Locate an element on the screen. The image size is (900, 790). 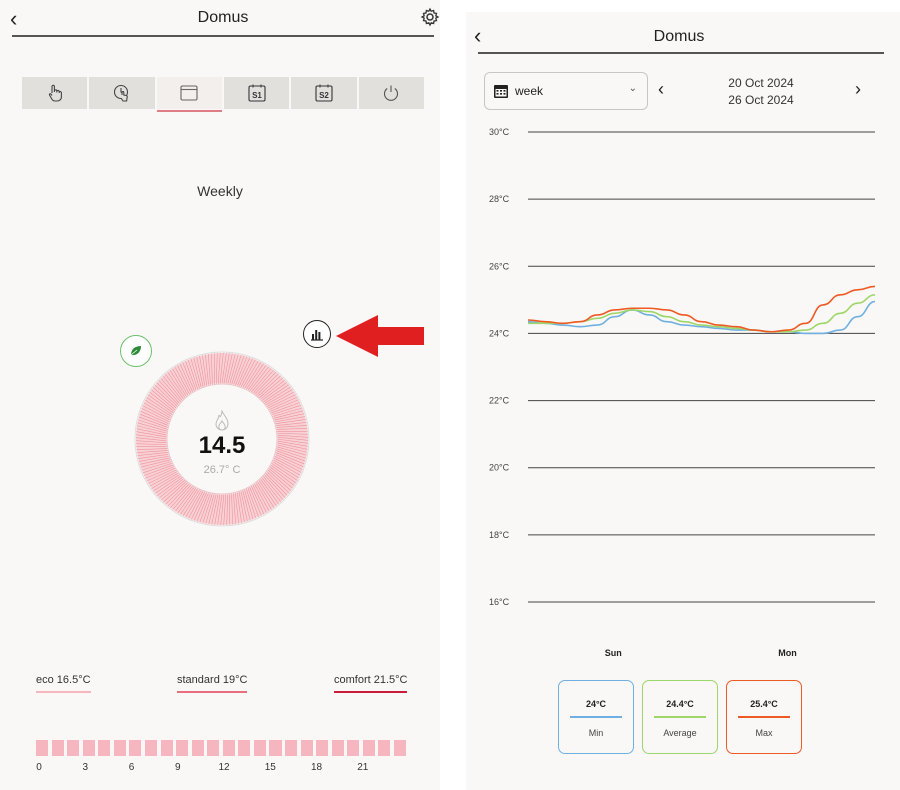
statistics-button is located at coordinates (317, 334).